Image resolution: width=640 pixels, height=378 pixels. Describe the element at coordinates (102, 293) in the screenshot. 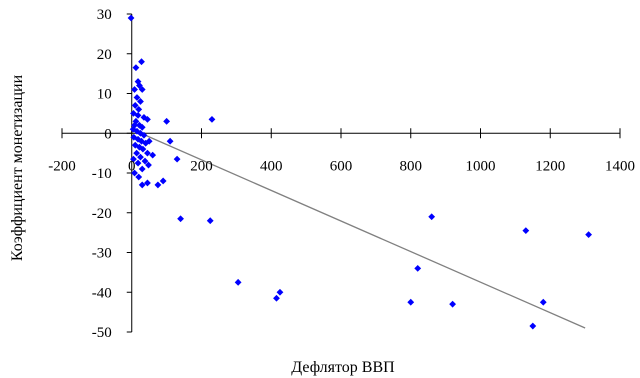

I see `y-tick-label: -40` at that location.